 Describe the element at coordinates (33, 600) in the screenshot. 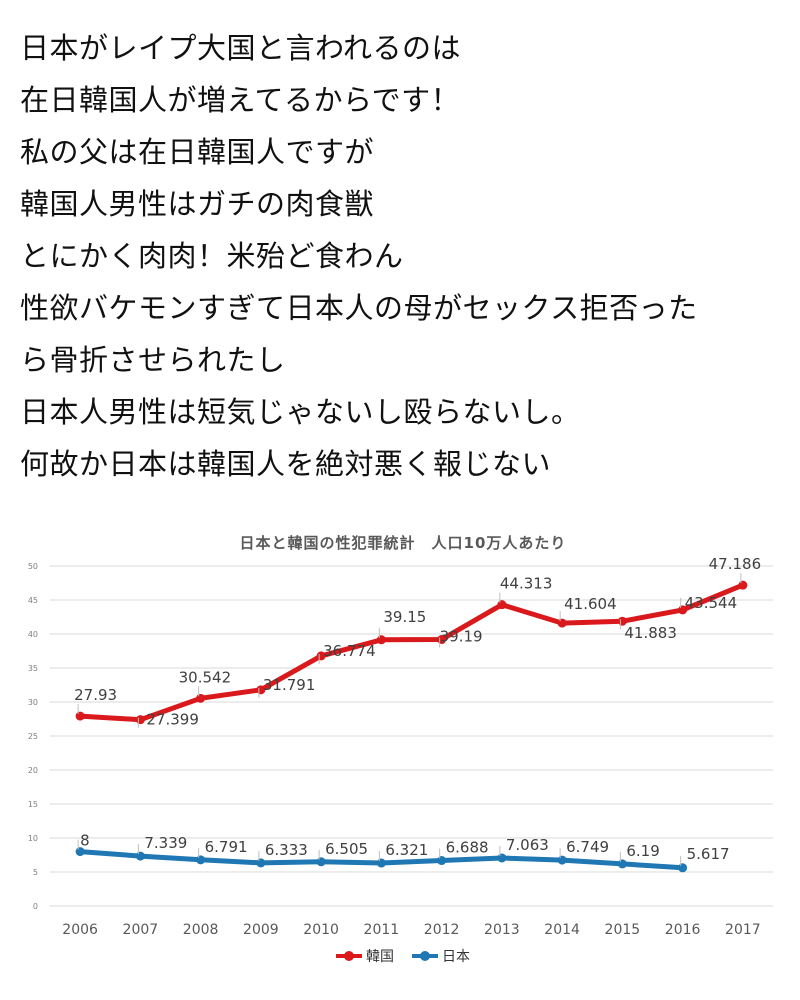

I see `y-tick-label: 45` at that location.